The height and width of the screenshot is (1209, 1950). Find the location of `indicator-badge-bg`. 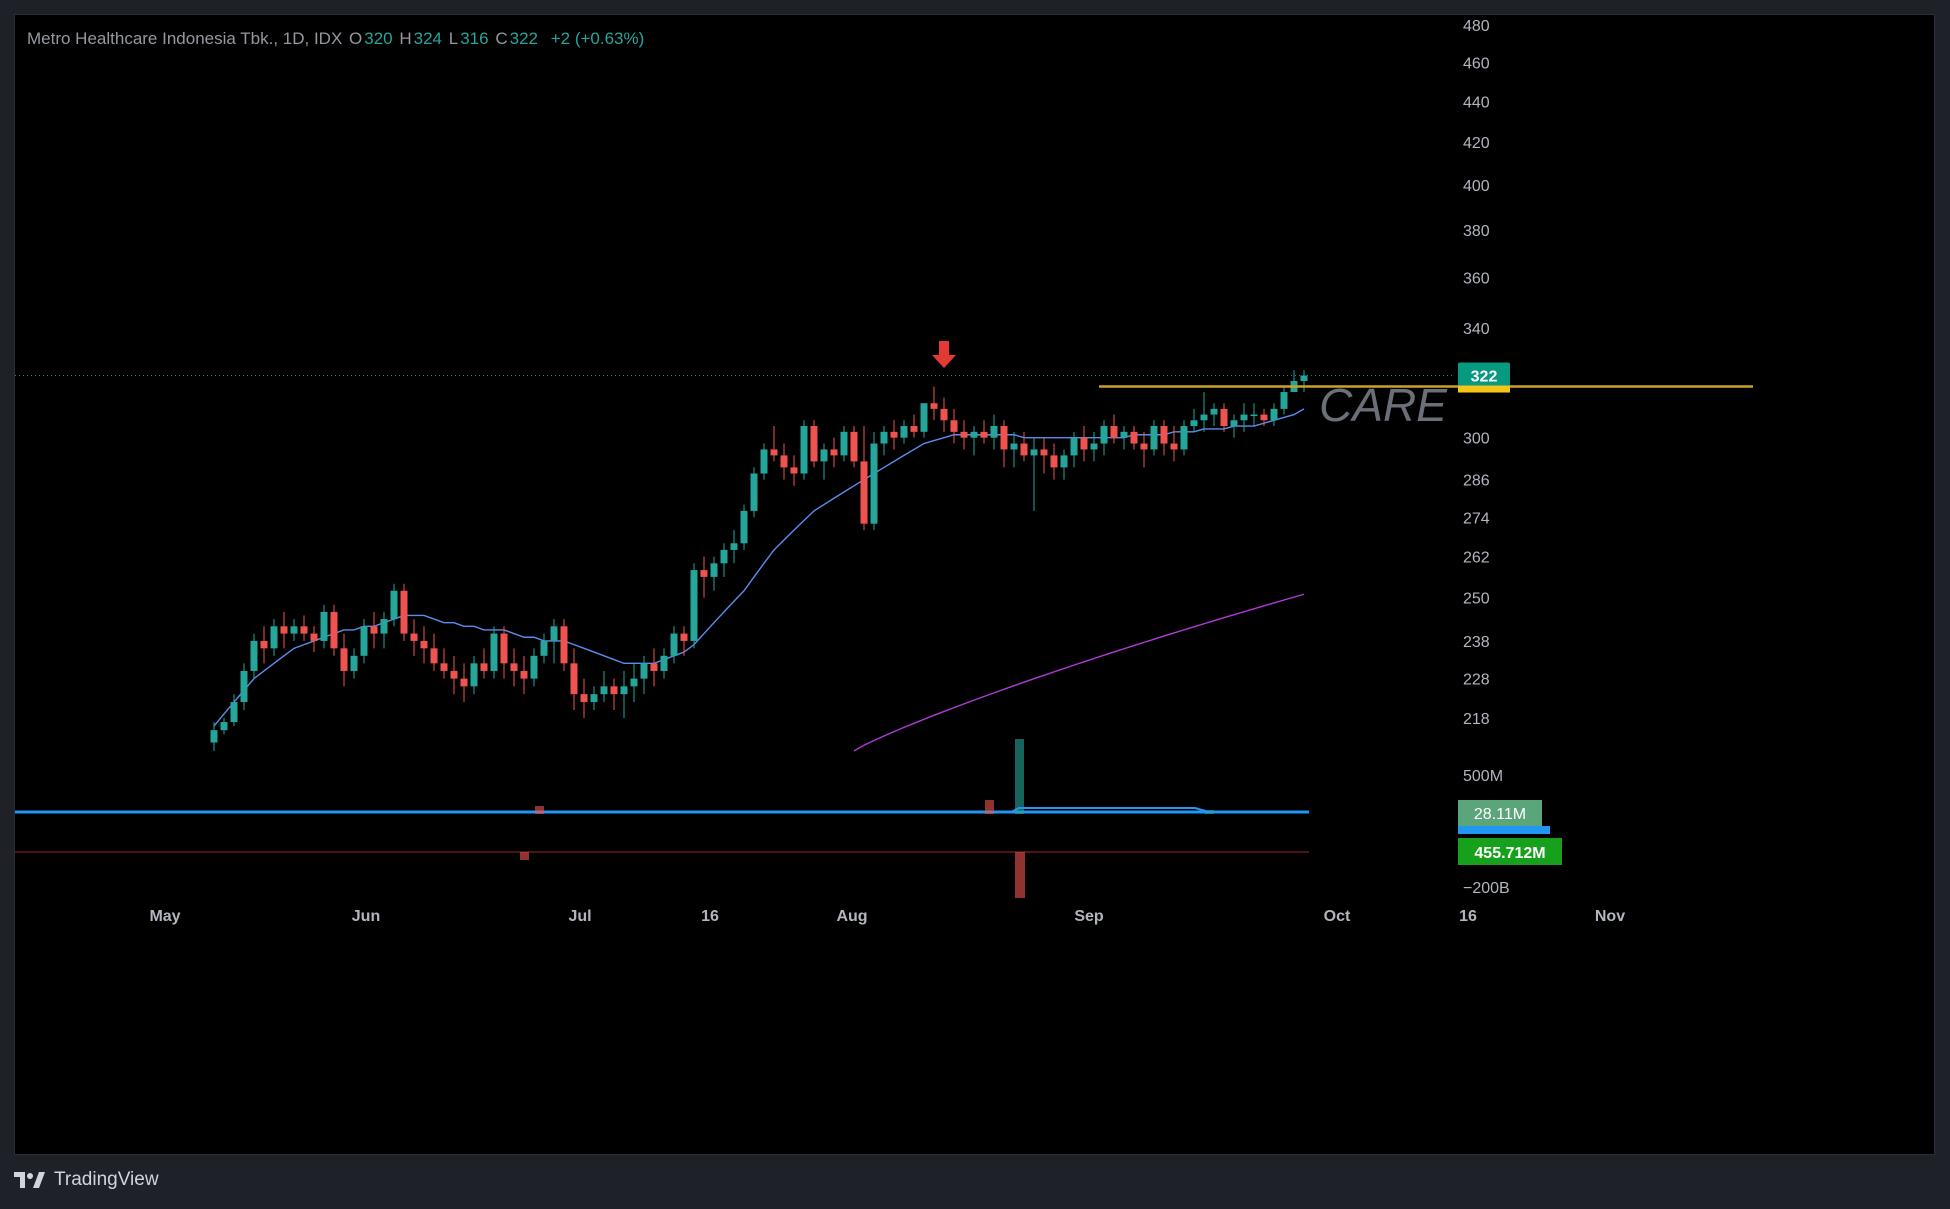

indicator-badge-bg is located at coordinates (1510, 851).